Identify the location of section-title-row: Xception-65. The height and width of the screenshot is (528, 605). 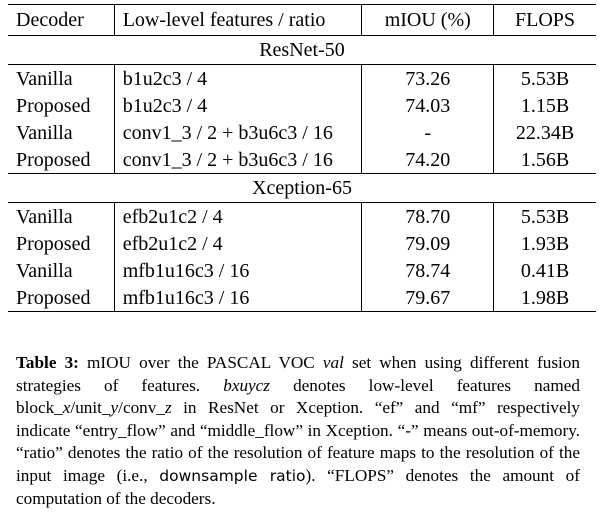
(302, 188).